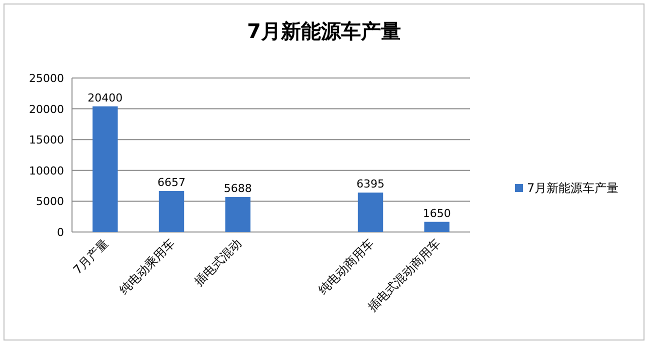 This screenshot has width=648, height=344. Describe the element at coordinates (46, 78) in the screenshot. I see `y-tick-label: 25000` at that location.